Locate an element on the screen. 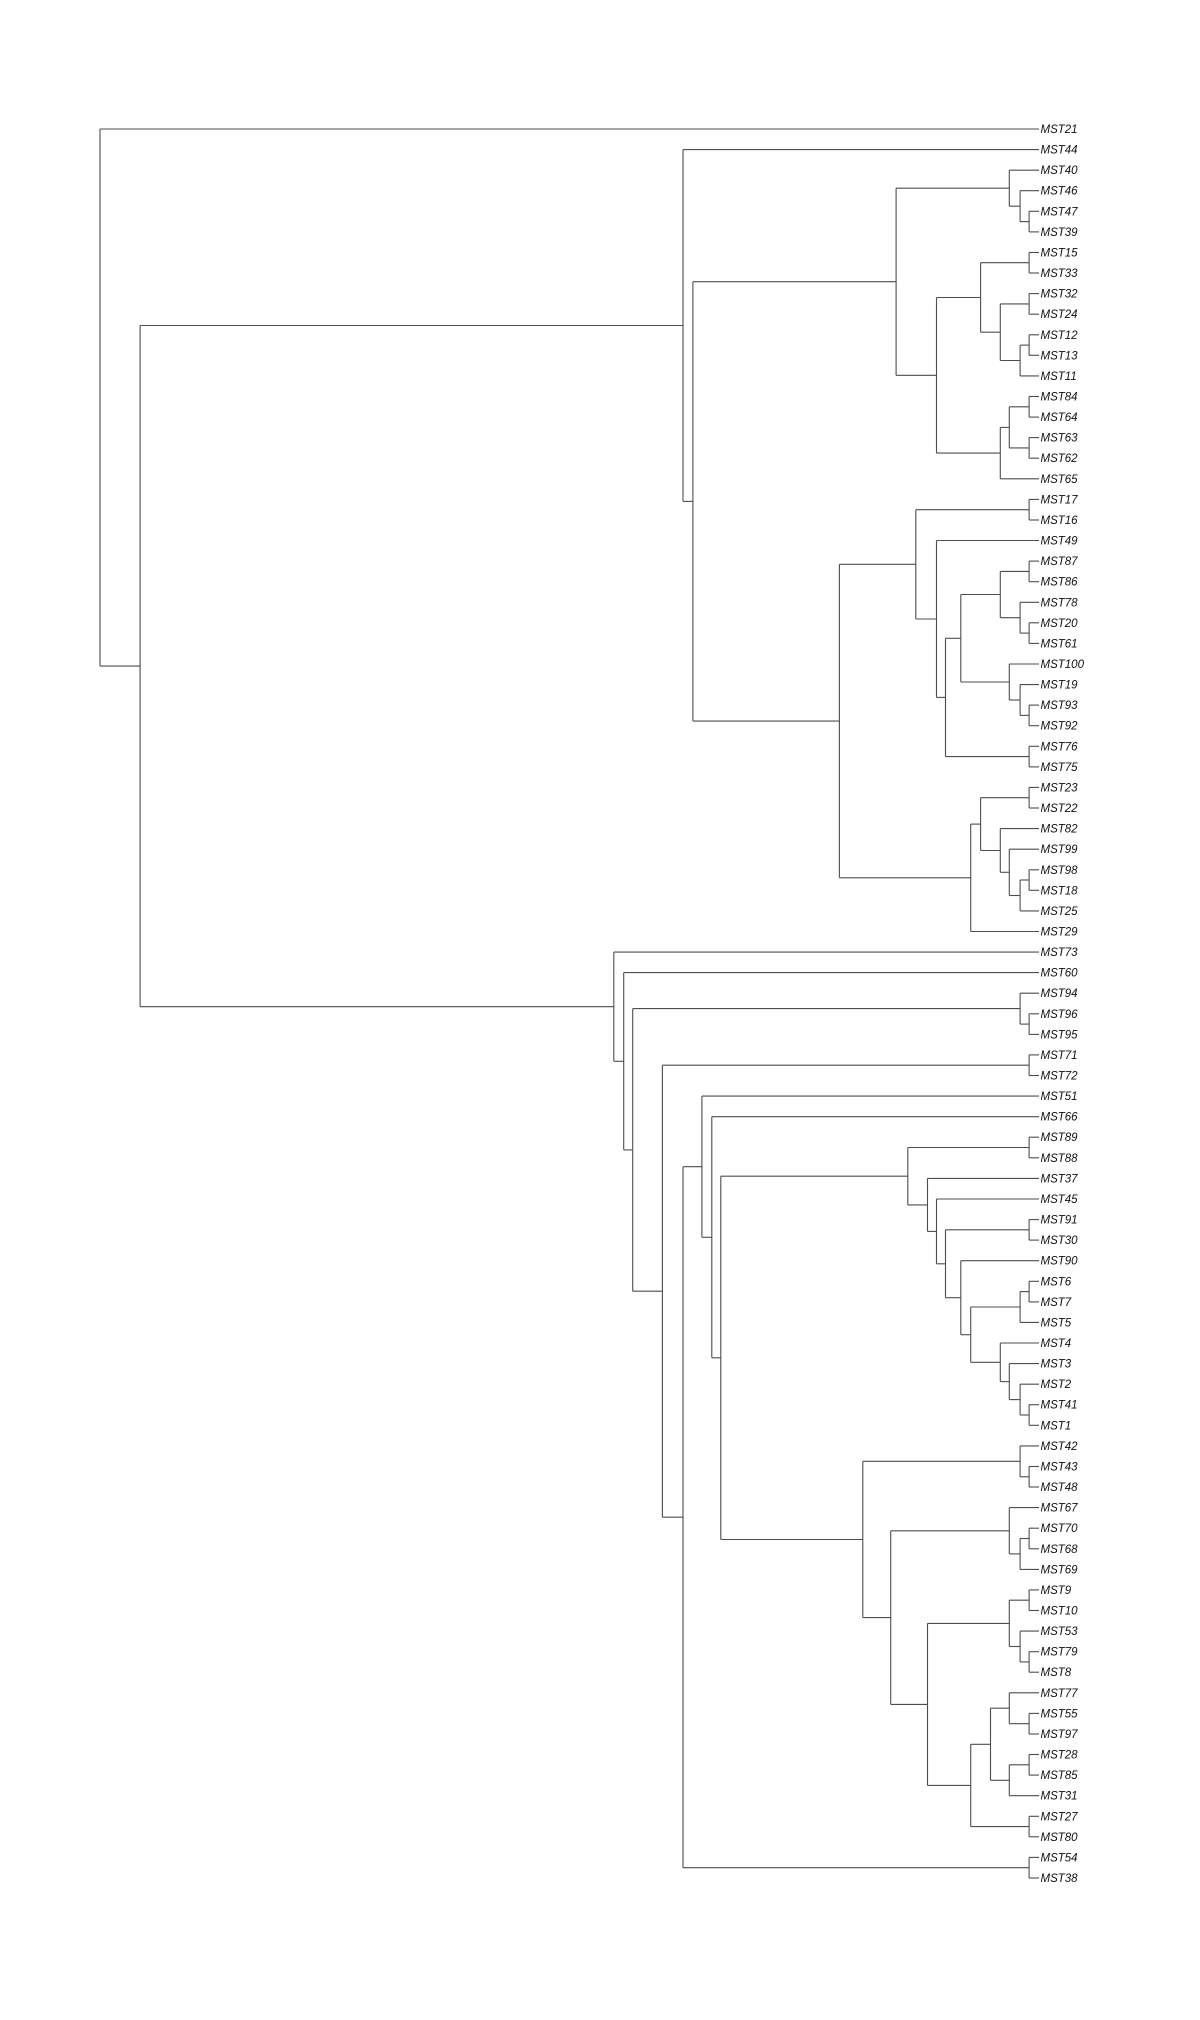 Image resolution: width=1200 pixels, height=2020 pixels. leaf-label-mst31: MST31 is located at coordinates (1059, 1797).